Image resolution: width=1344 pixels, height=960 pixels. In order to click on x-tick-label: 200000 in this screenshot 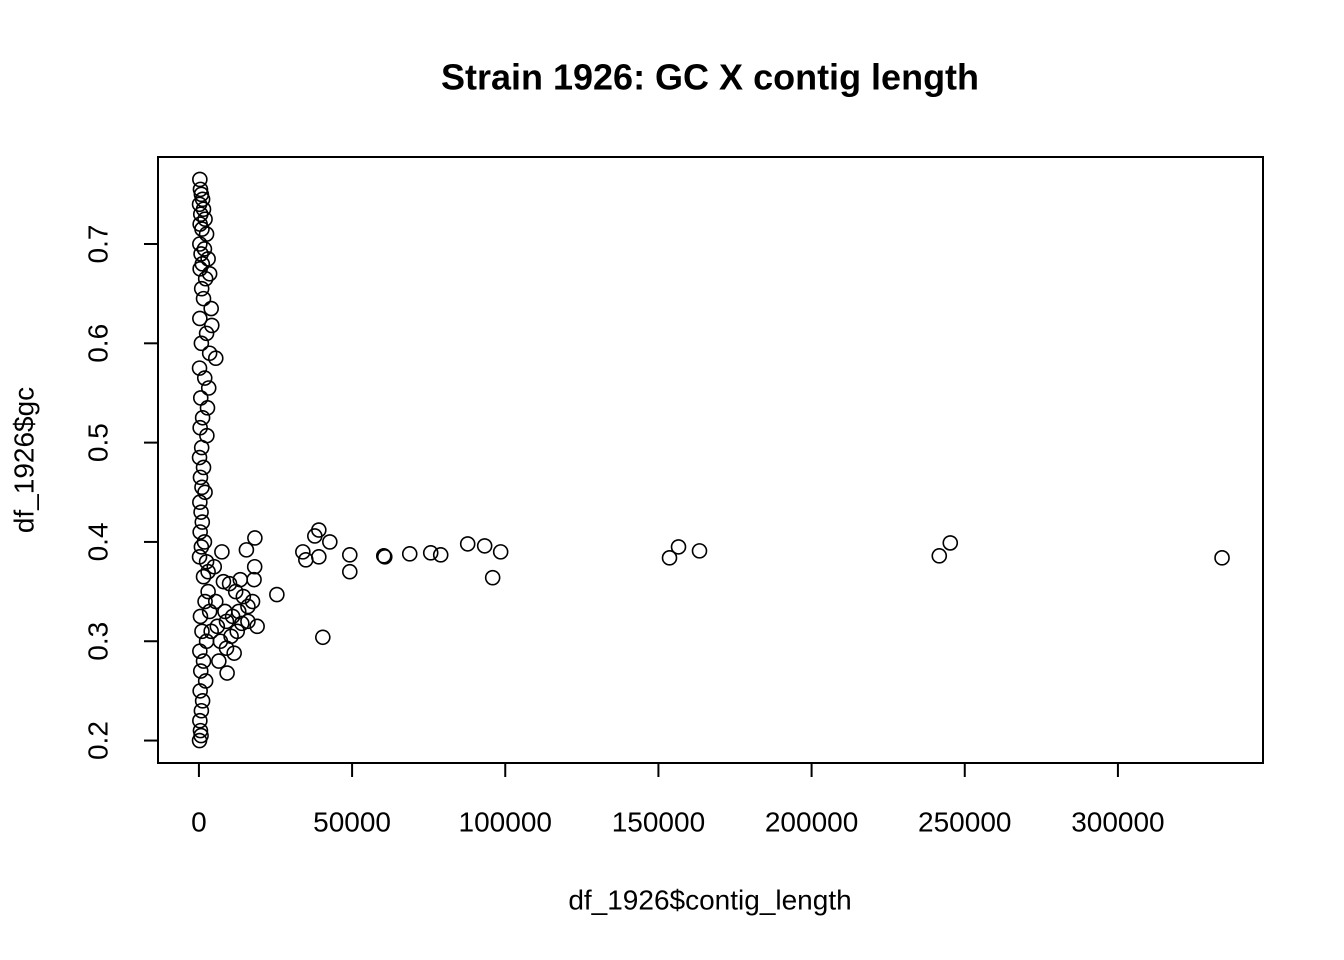, I will do `click(811, 821)`.